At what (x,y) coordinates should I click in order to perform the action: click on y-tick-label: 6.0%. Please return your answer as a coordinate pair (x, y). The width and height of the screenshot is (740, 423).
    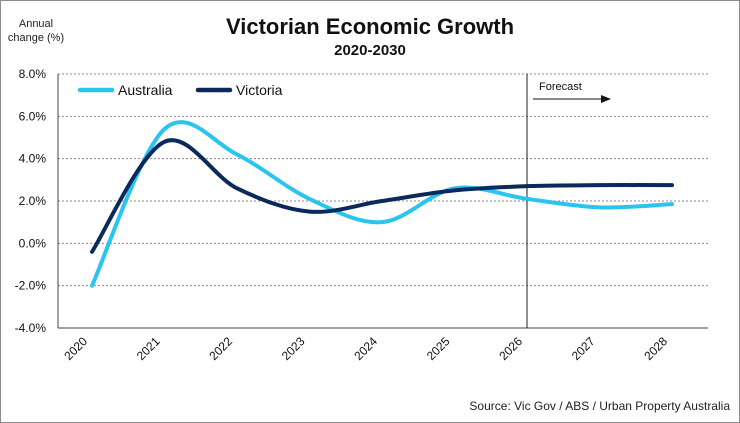
    Looking at the image, I should click on (33, 116).